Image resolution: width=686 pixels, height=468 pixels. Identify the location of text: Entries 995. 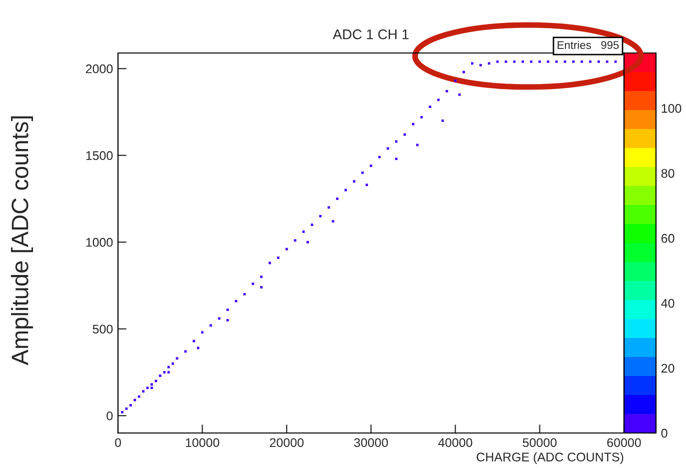
(588, 44).